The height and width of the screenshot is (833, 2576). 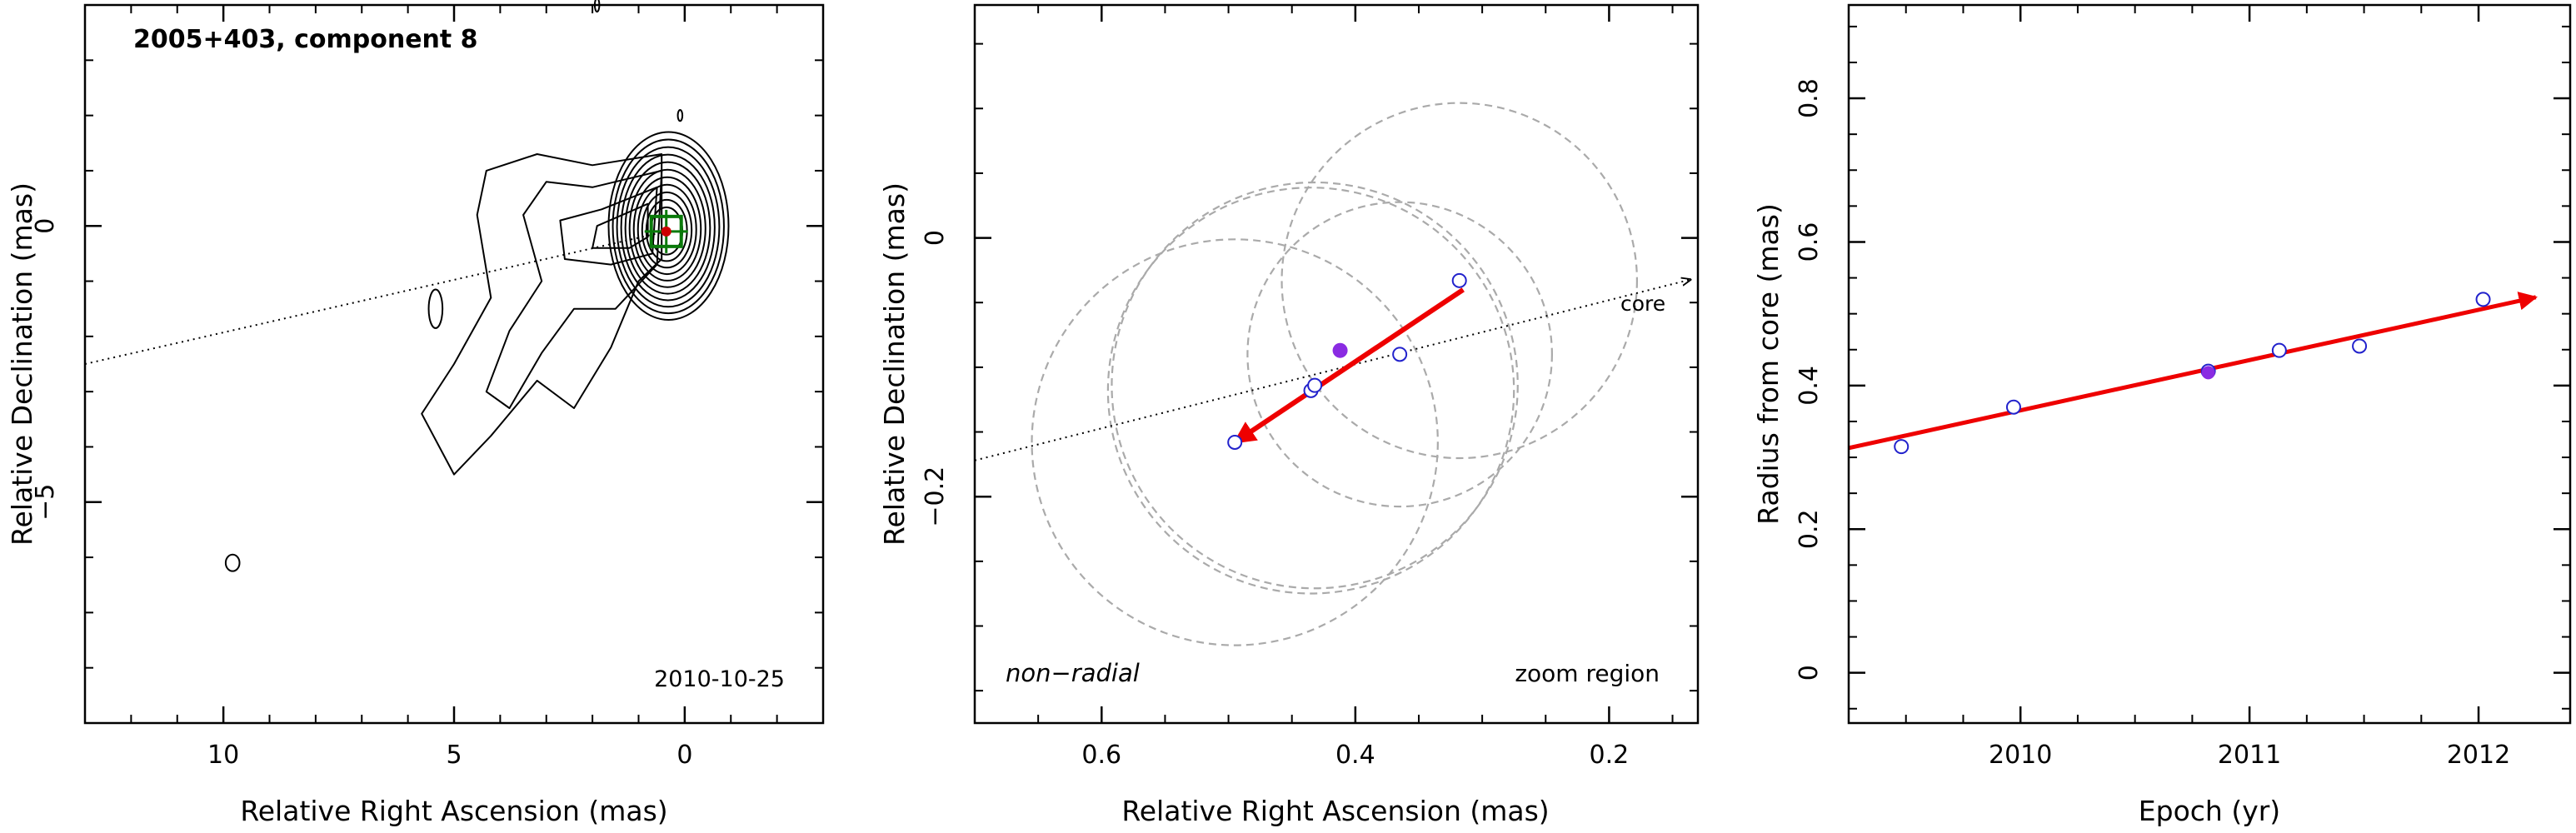 I want to click on panel-title: 2005+403, component 8, so click(x=305, y=39).